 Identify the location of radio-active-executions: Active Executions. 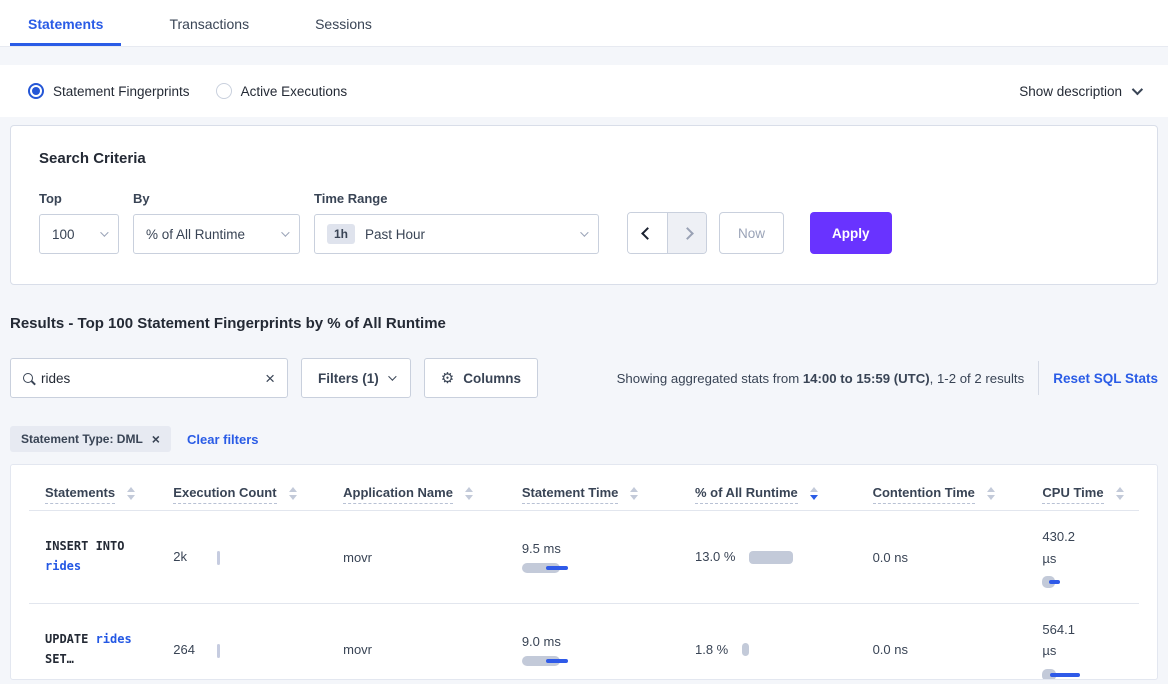
(281, 91).